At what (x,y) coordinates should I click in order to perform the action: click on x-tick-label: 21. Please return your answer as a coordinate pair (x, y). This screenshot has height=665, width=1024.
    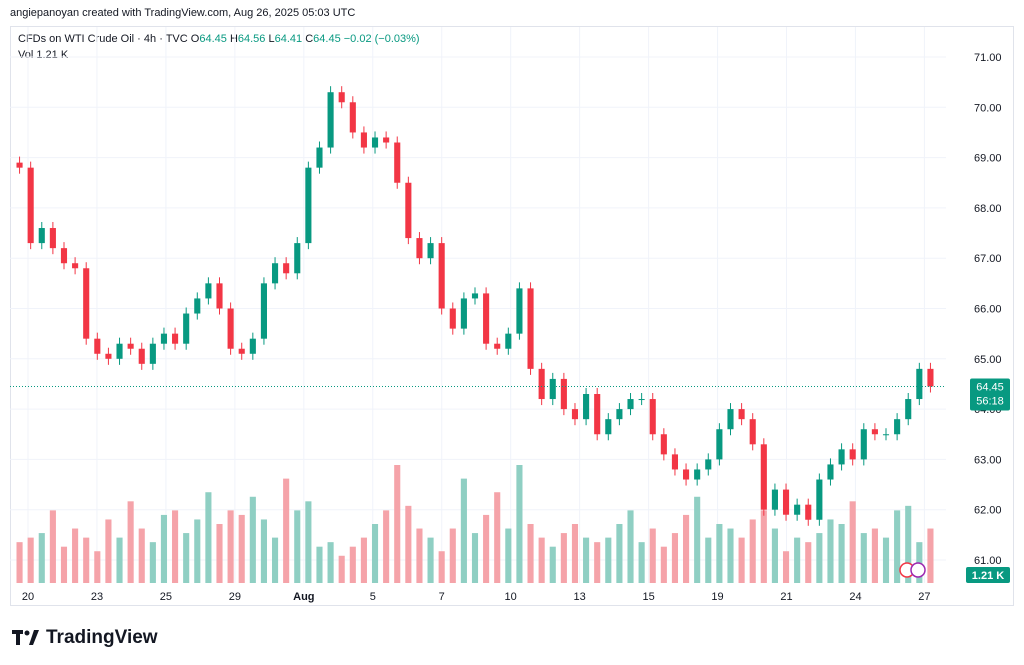
    Looking at the image, I should click on (786, 597).